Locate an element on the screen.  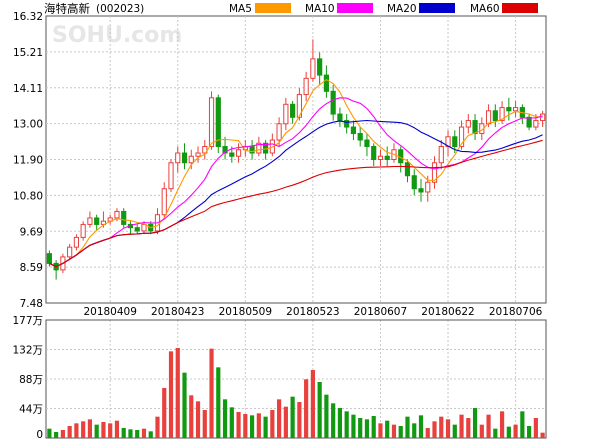
volume-tick-label: 44万 is located at coordinates (31, 410).